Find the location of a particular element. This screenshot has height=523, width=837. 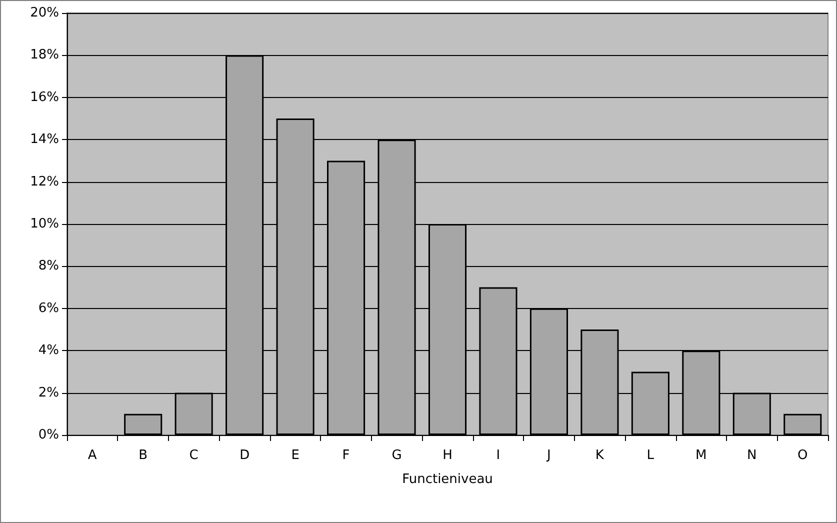

y-tick-label: 18% is located at coordinates (44, 55).